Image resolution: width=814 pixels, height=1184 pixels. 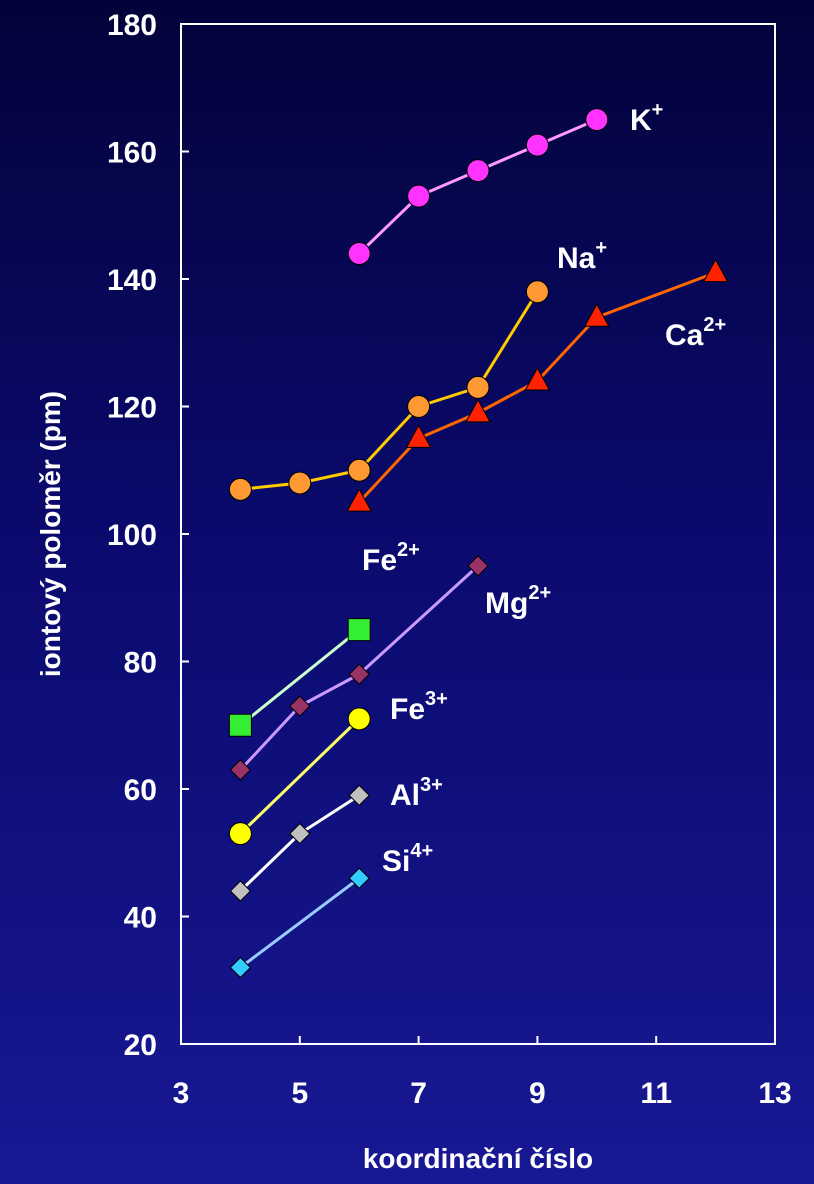 I want to click on series-label-al-3plus: Al3+, so click(x=416, y=793).